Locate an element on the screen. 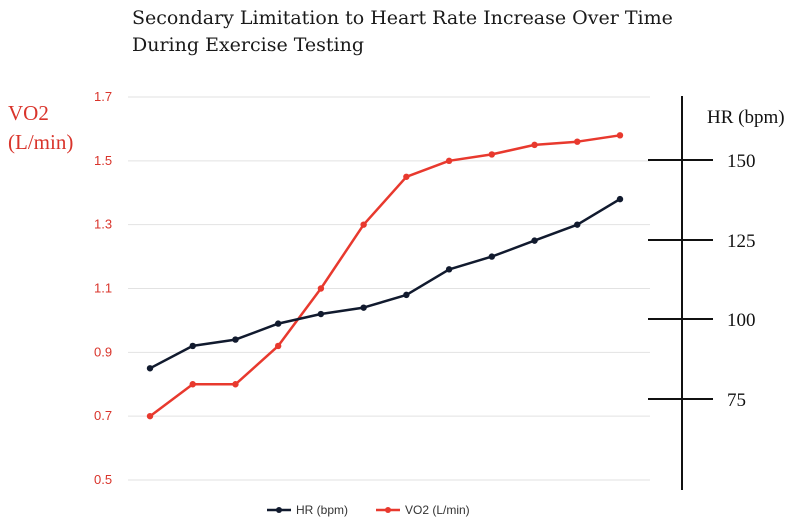  legend-marker-vo2 is located at coordinates (388, 510).